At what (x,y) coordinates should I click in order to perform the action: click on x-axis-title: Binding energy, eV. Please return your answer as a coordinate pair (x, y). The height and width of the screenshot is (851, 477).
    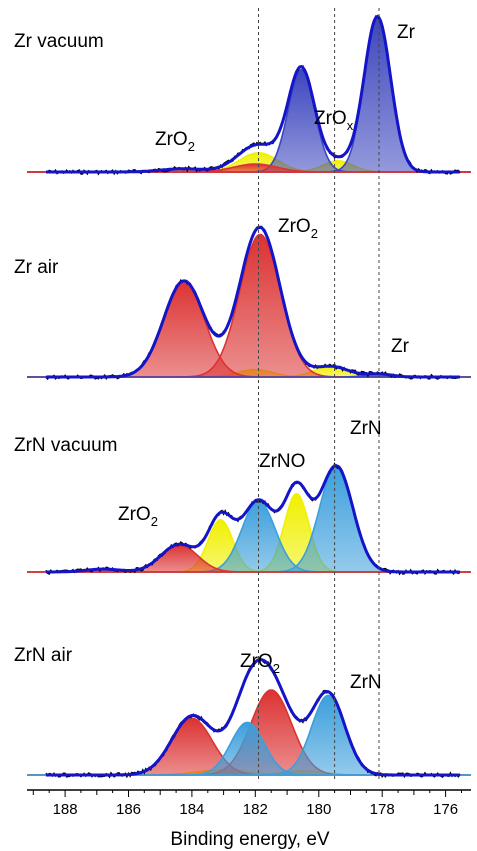
    Looking at the image, I should click on (249, 839).